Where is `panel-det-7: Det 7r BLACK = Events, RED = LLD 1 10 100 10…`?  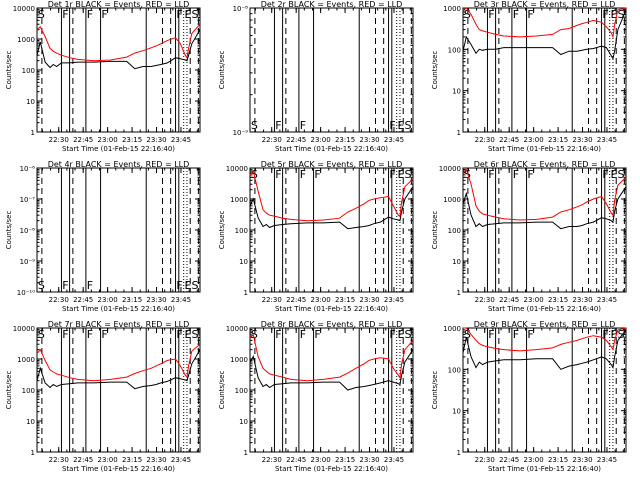 panel-det-7: Det 7r BLACK = Events, RED = LLD 1 10 100 10… is located at coordinates (103, 396).